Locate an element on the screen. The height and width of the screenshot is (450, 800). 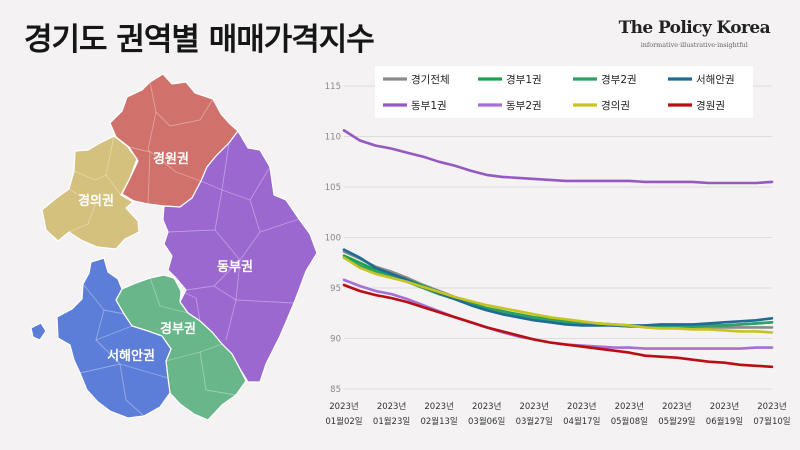
legend-box is located at coordinates (564, 92).